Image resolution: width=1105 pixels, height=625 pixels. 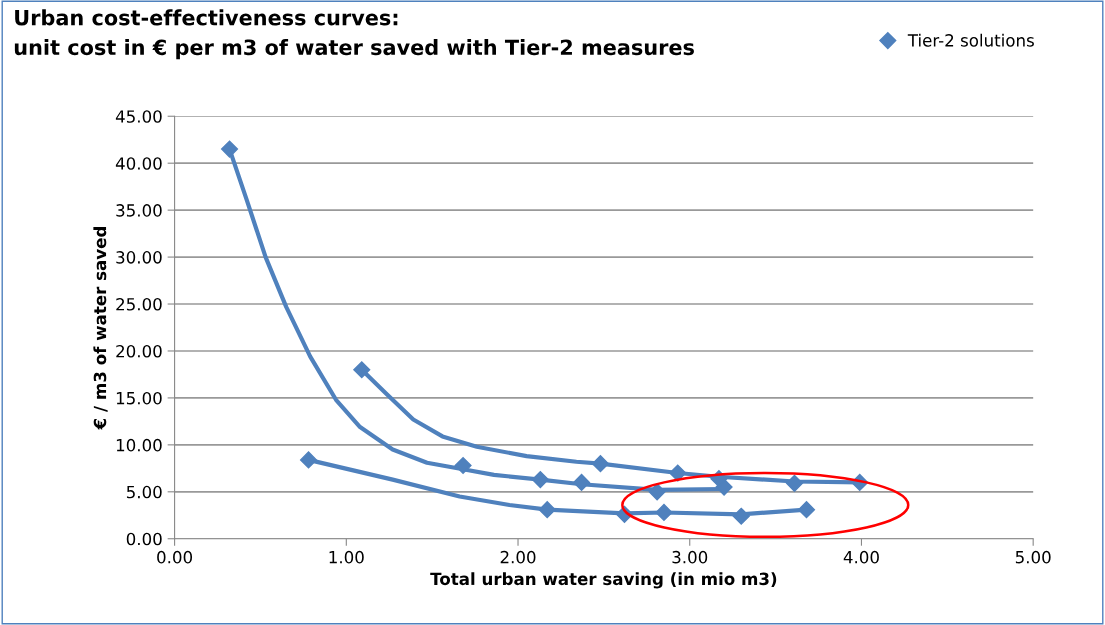 I want to click on x-tick-label: 0.00, so click(x=175, y=557).